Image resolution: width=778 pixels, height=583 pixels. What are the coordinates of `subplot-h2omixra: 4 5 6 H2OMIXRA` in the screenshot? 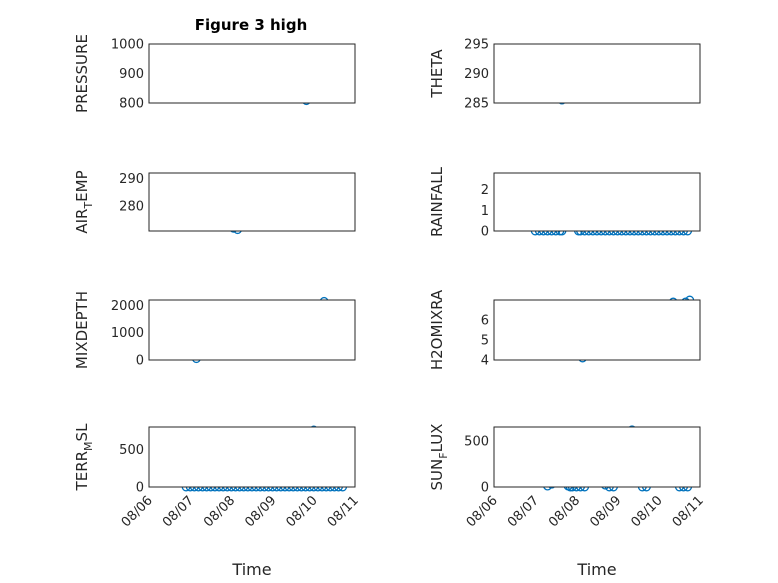 It's located at (564, 329).